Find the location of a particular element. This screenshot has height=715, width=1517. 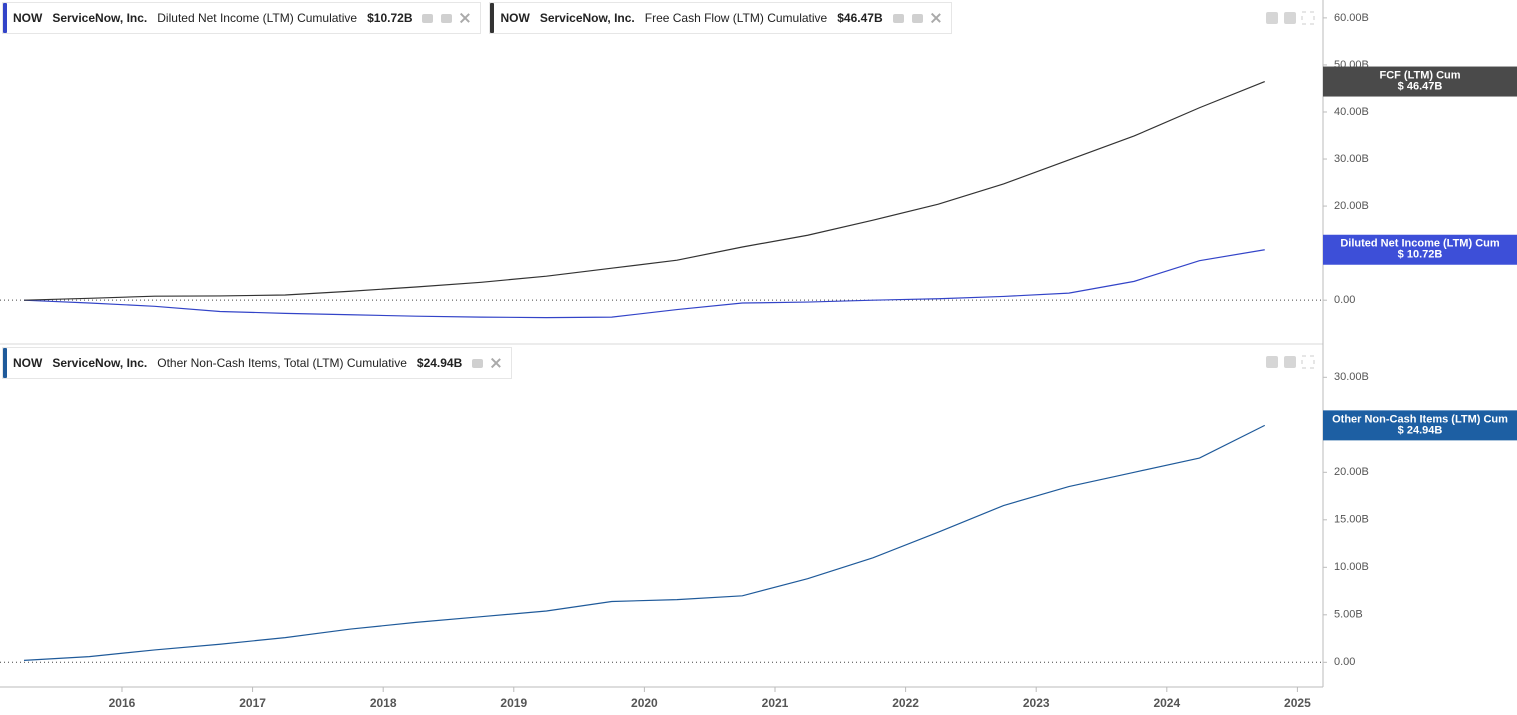

x-tick-label: 2022 is located at coordinates (905, 703).